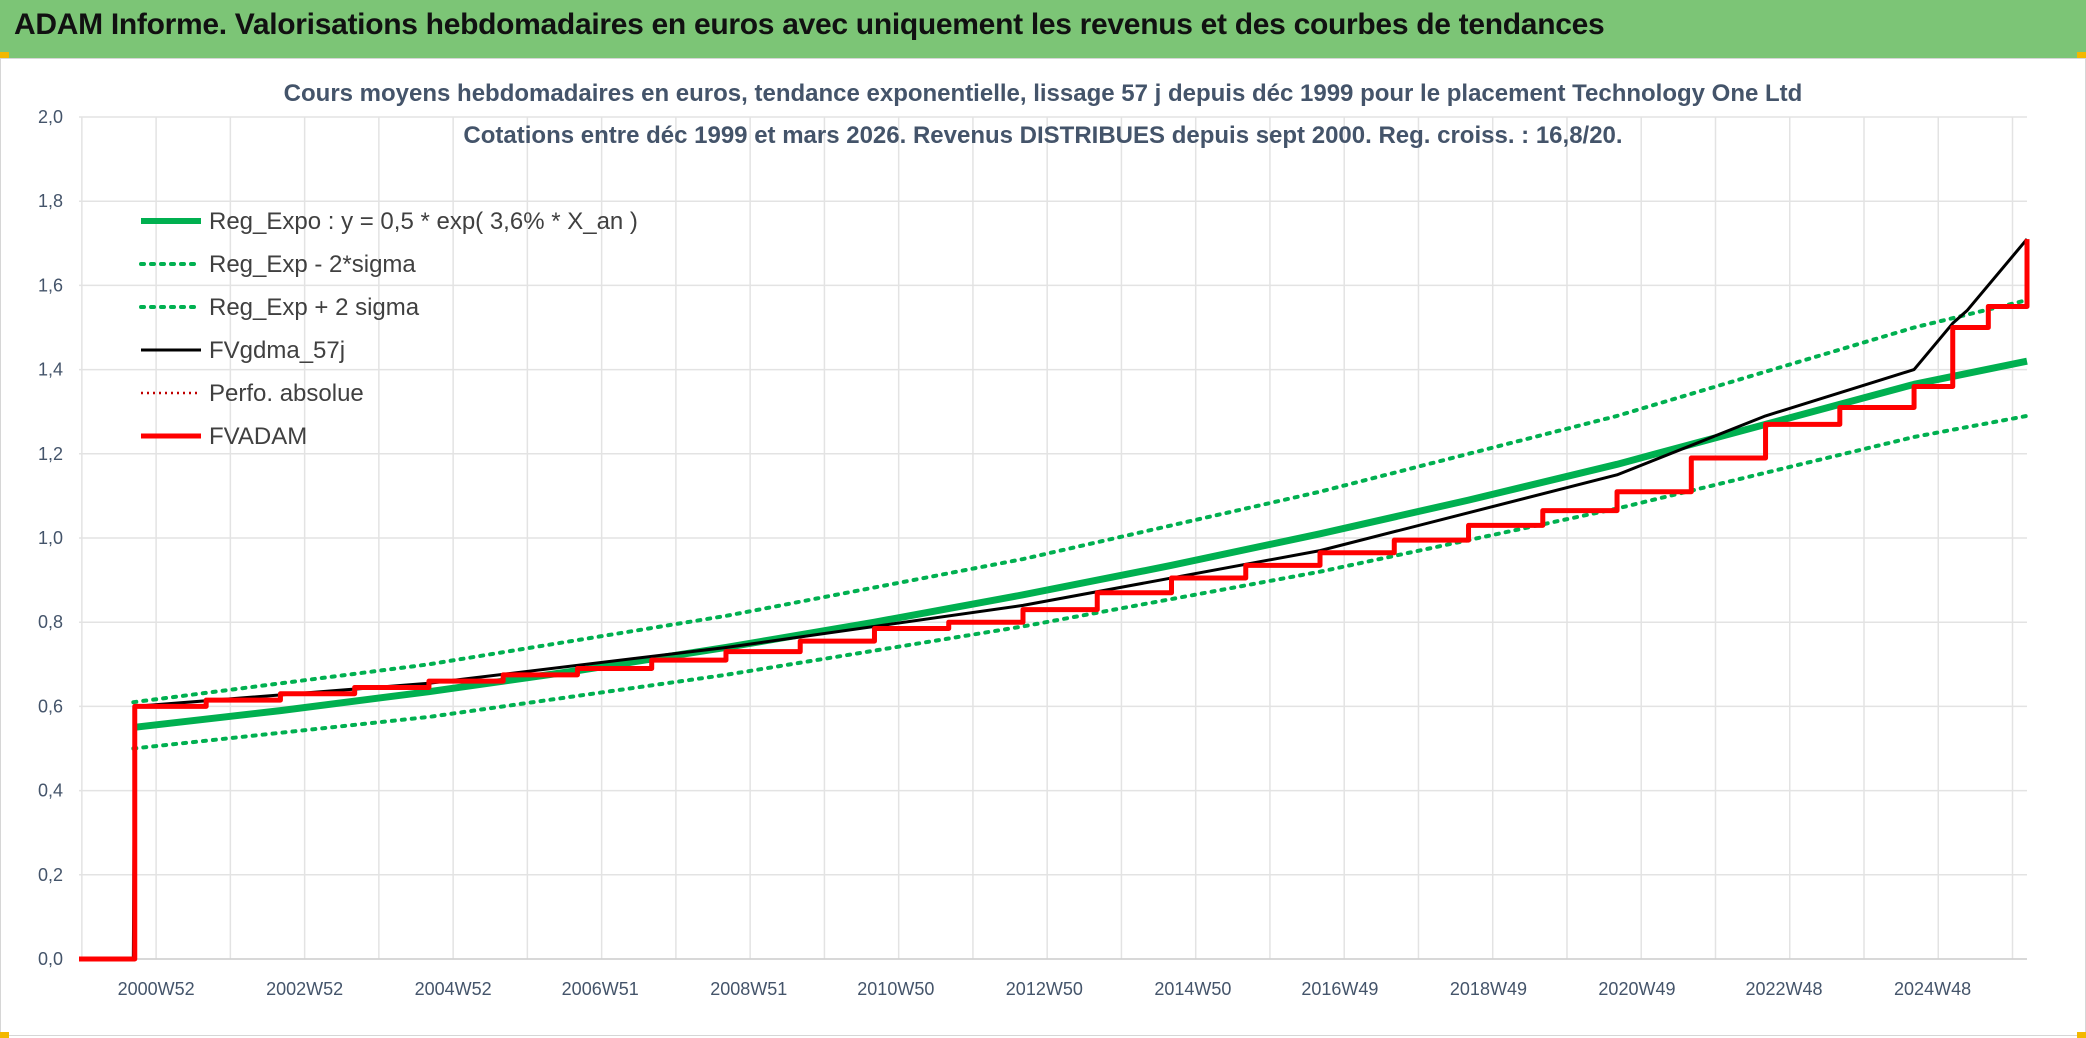 The image size is (2086, 1038). I want to click on x-tick-label: 2020W49, so click(1636, 989).